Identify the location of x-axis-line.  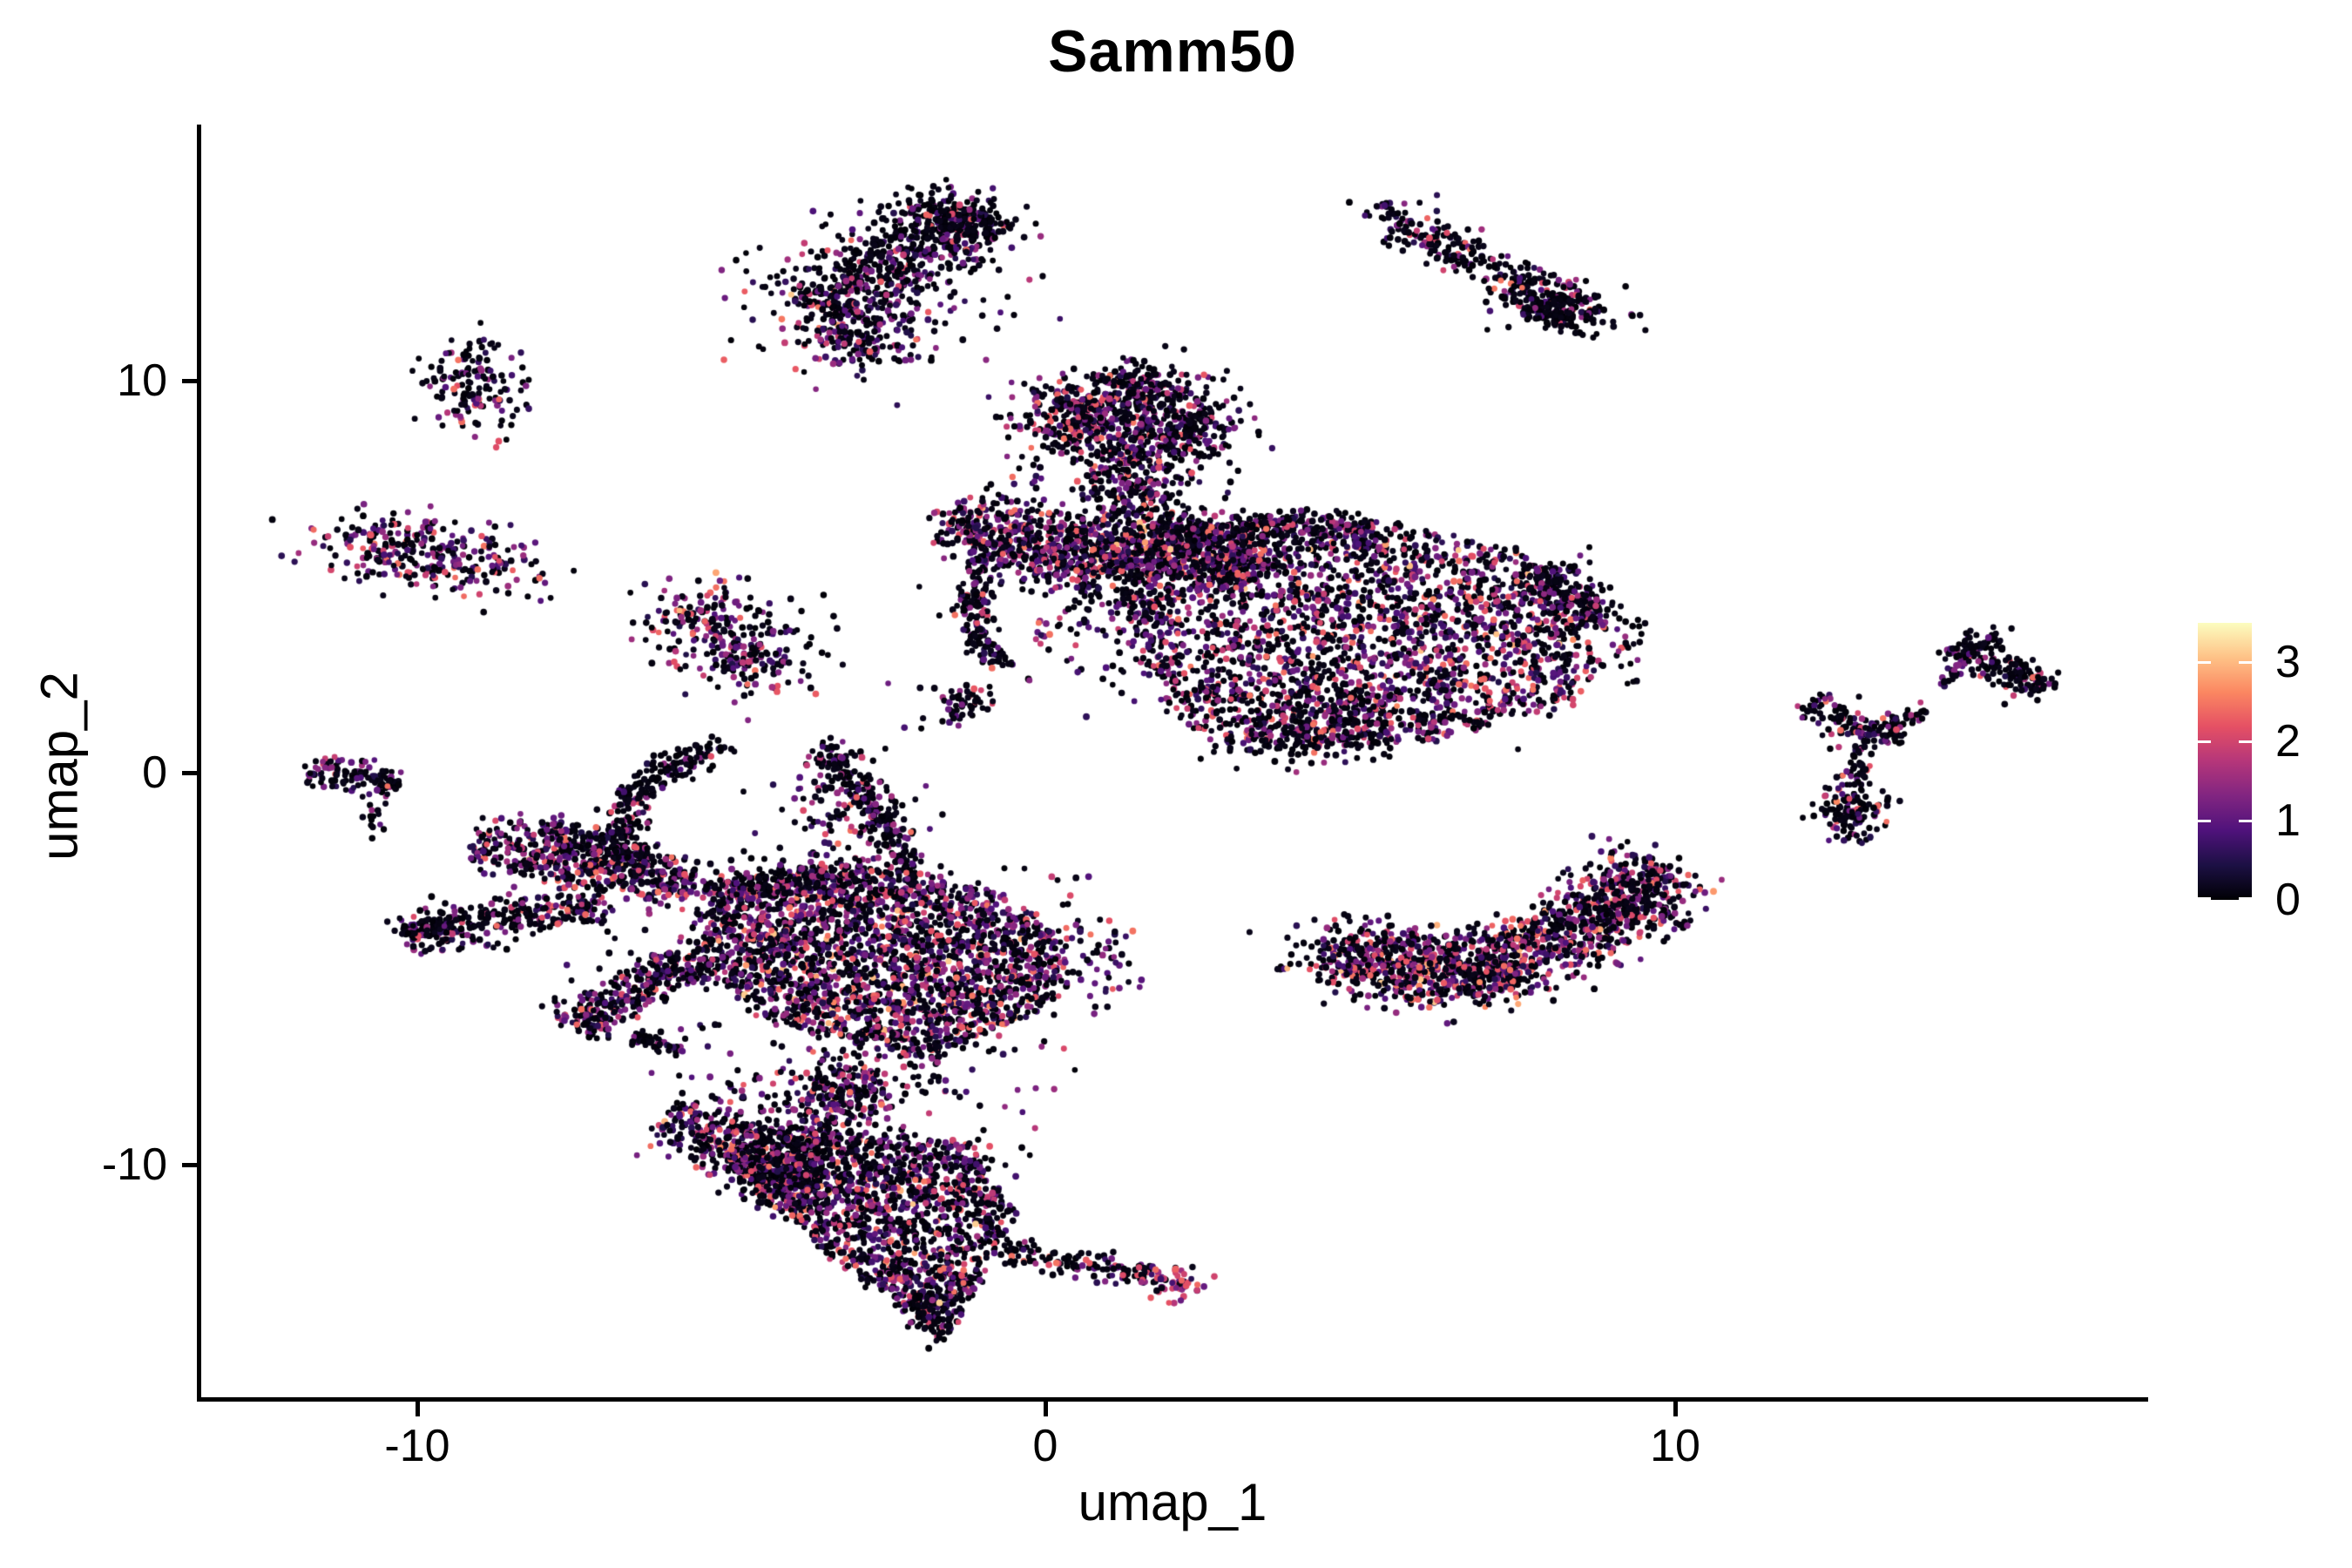
(1172, 1399).